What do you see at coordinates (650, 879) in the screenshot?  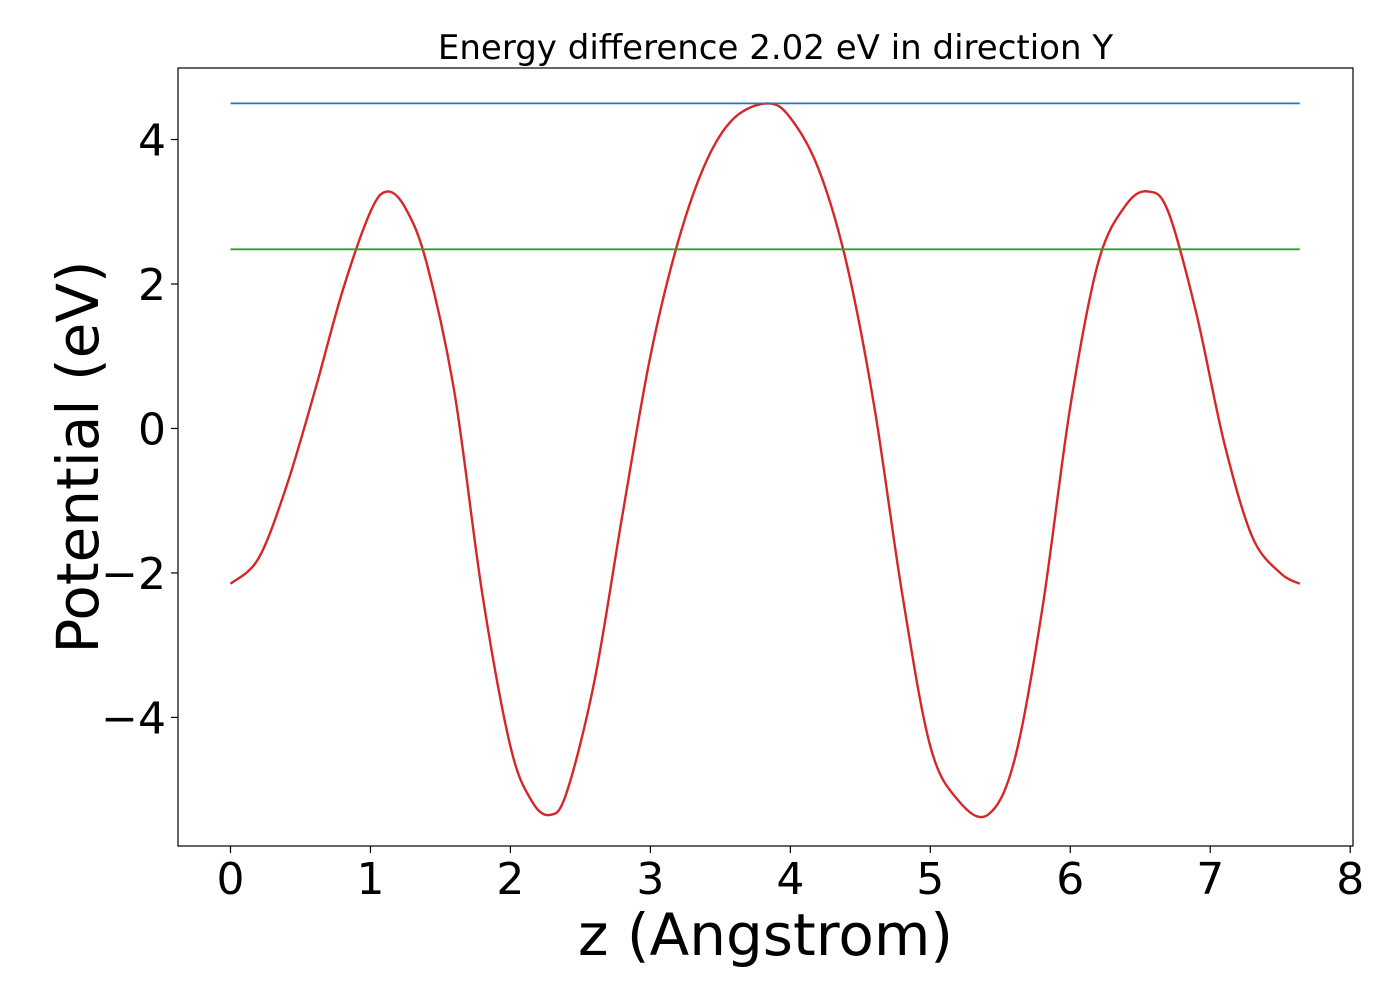 I see `x-tick-label: 3` at bounding box center [650, 879].